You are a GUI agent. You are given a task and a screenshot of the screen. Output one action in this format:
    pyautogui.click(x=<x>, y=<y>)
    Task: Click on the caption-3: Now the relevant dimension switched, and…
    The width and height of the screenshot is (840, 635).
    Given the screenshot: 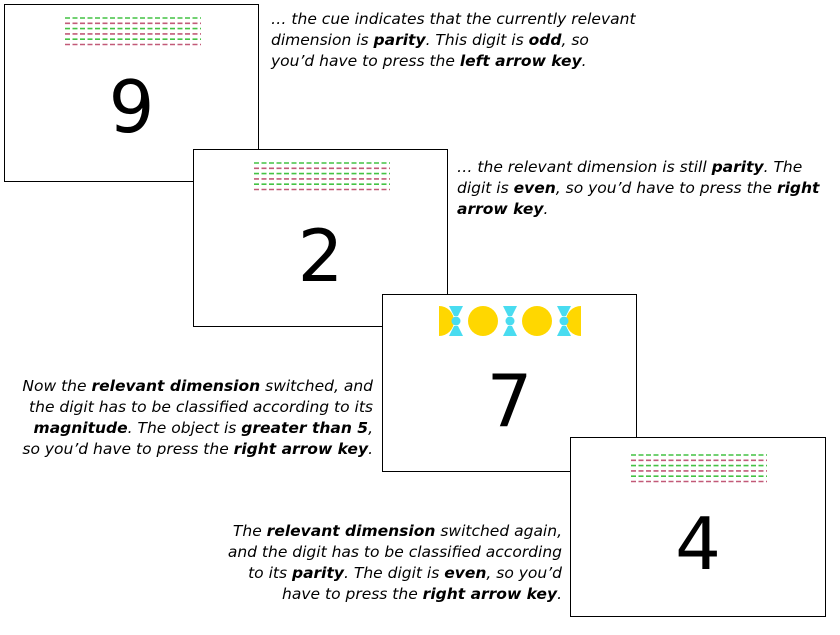 What is the action you would take?
    pyautogui.click(x=193, y=418)
    